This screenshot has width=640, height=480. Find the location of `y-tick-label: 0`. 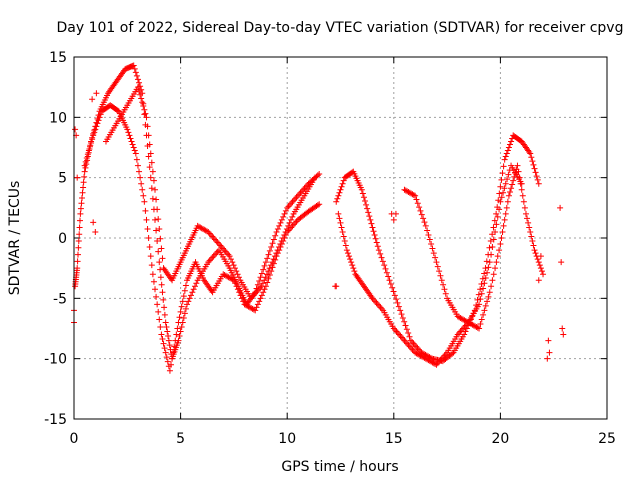

y-tick-label: 0 is located at coordinates (62, 239).